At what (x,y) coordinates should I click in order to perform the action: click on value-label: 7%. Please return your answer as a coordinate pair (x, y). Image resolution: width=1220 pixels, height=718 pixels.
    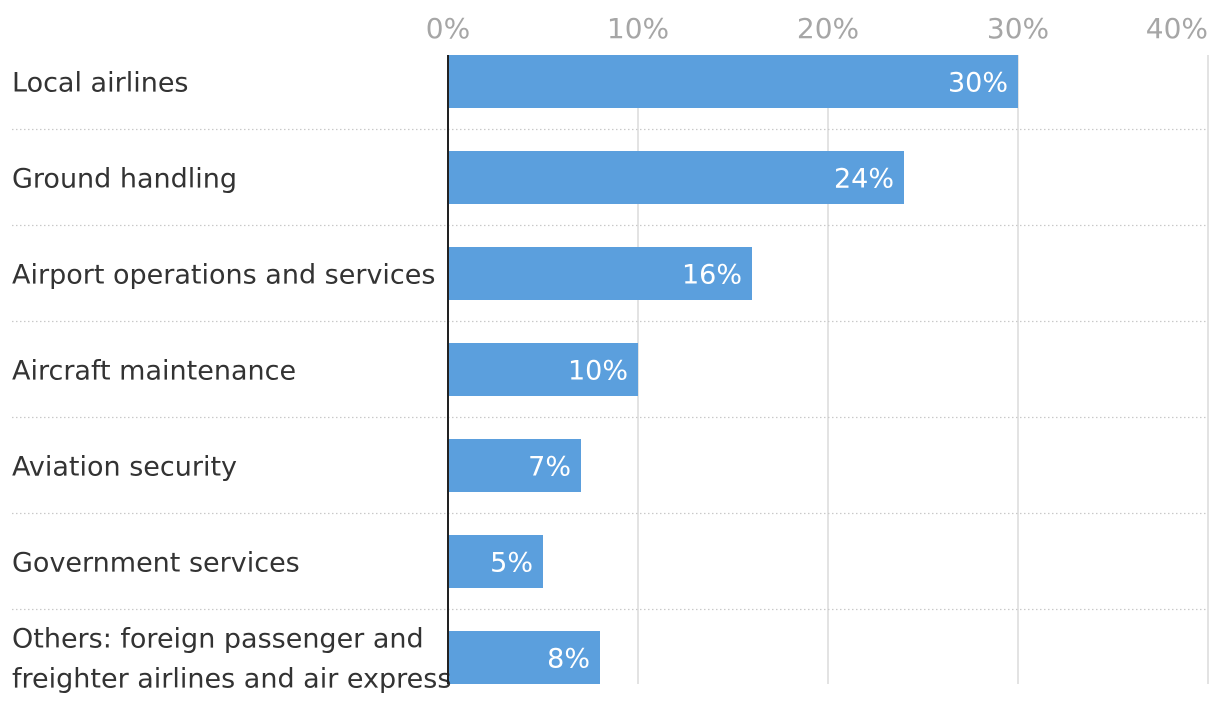
    Looking at the image, I should click on (549, 467).